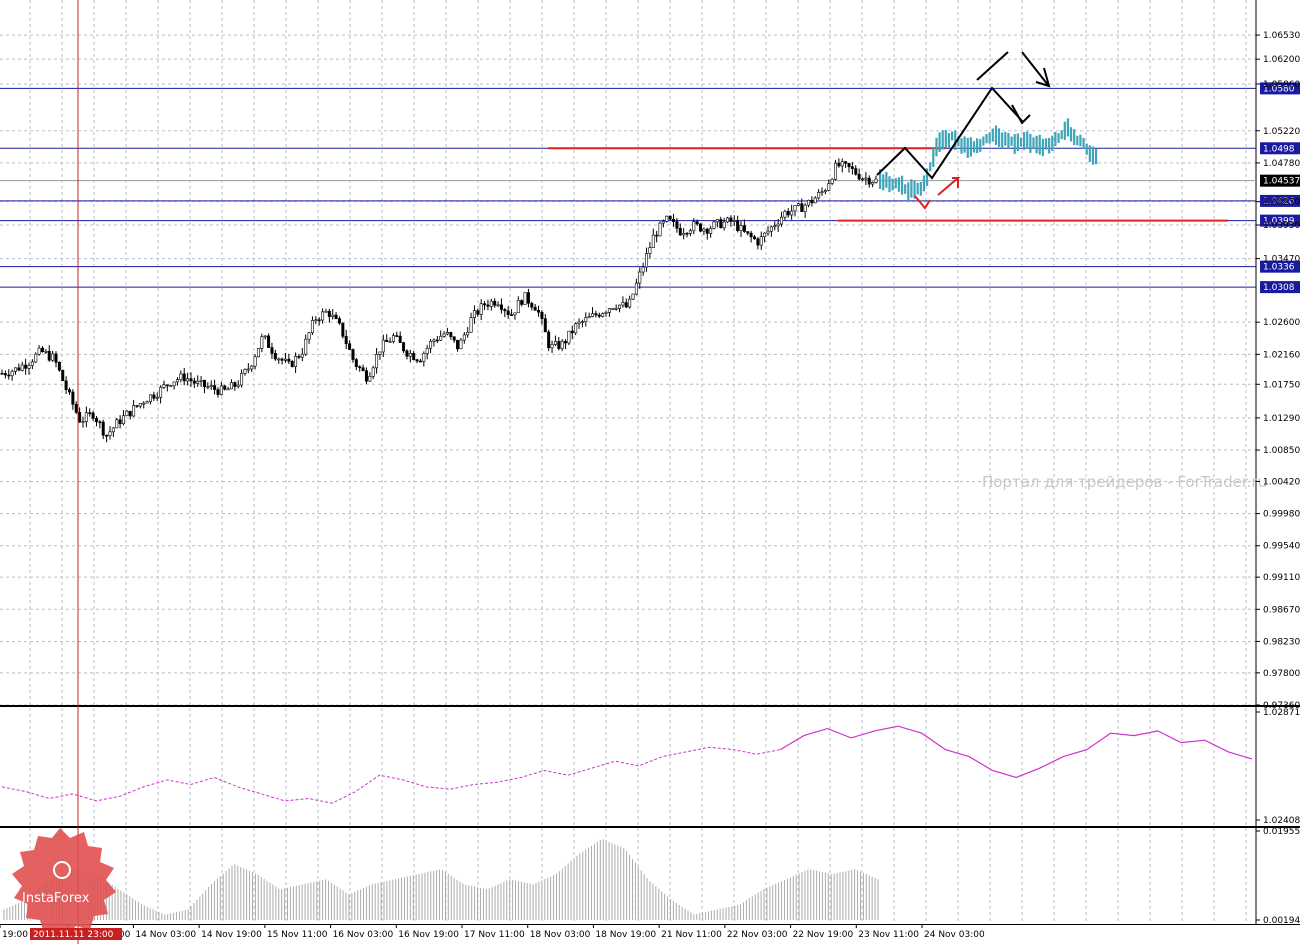  Describe the element at coordinates (1281, 182) in the screenshot. I see `current-price-label: 1.04537` at that location.